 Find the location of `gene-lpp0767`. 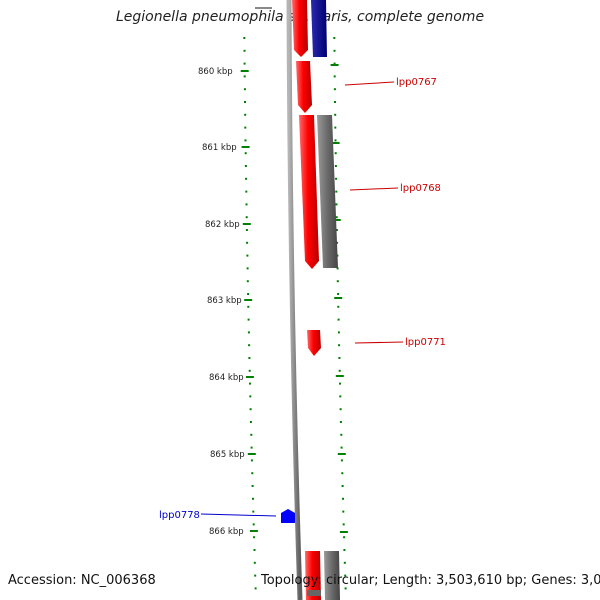

gene-lpp0767 is located at coordinates (304, 87).